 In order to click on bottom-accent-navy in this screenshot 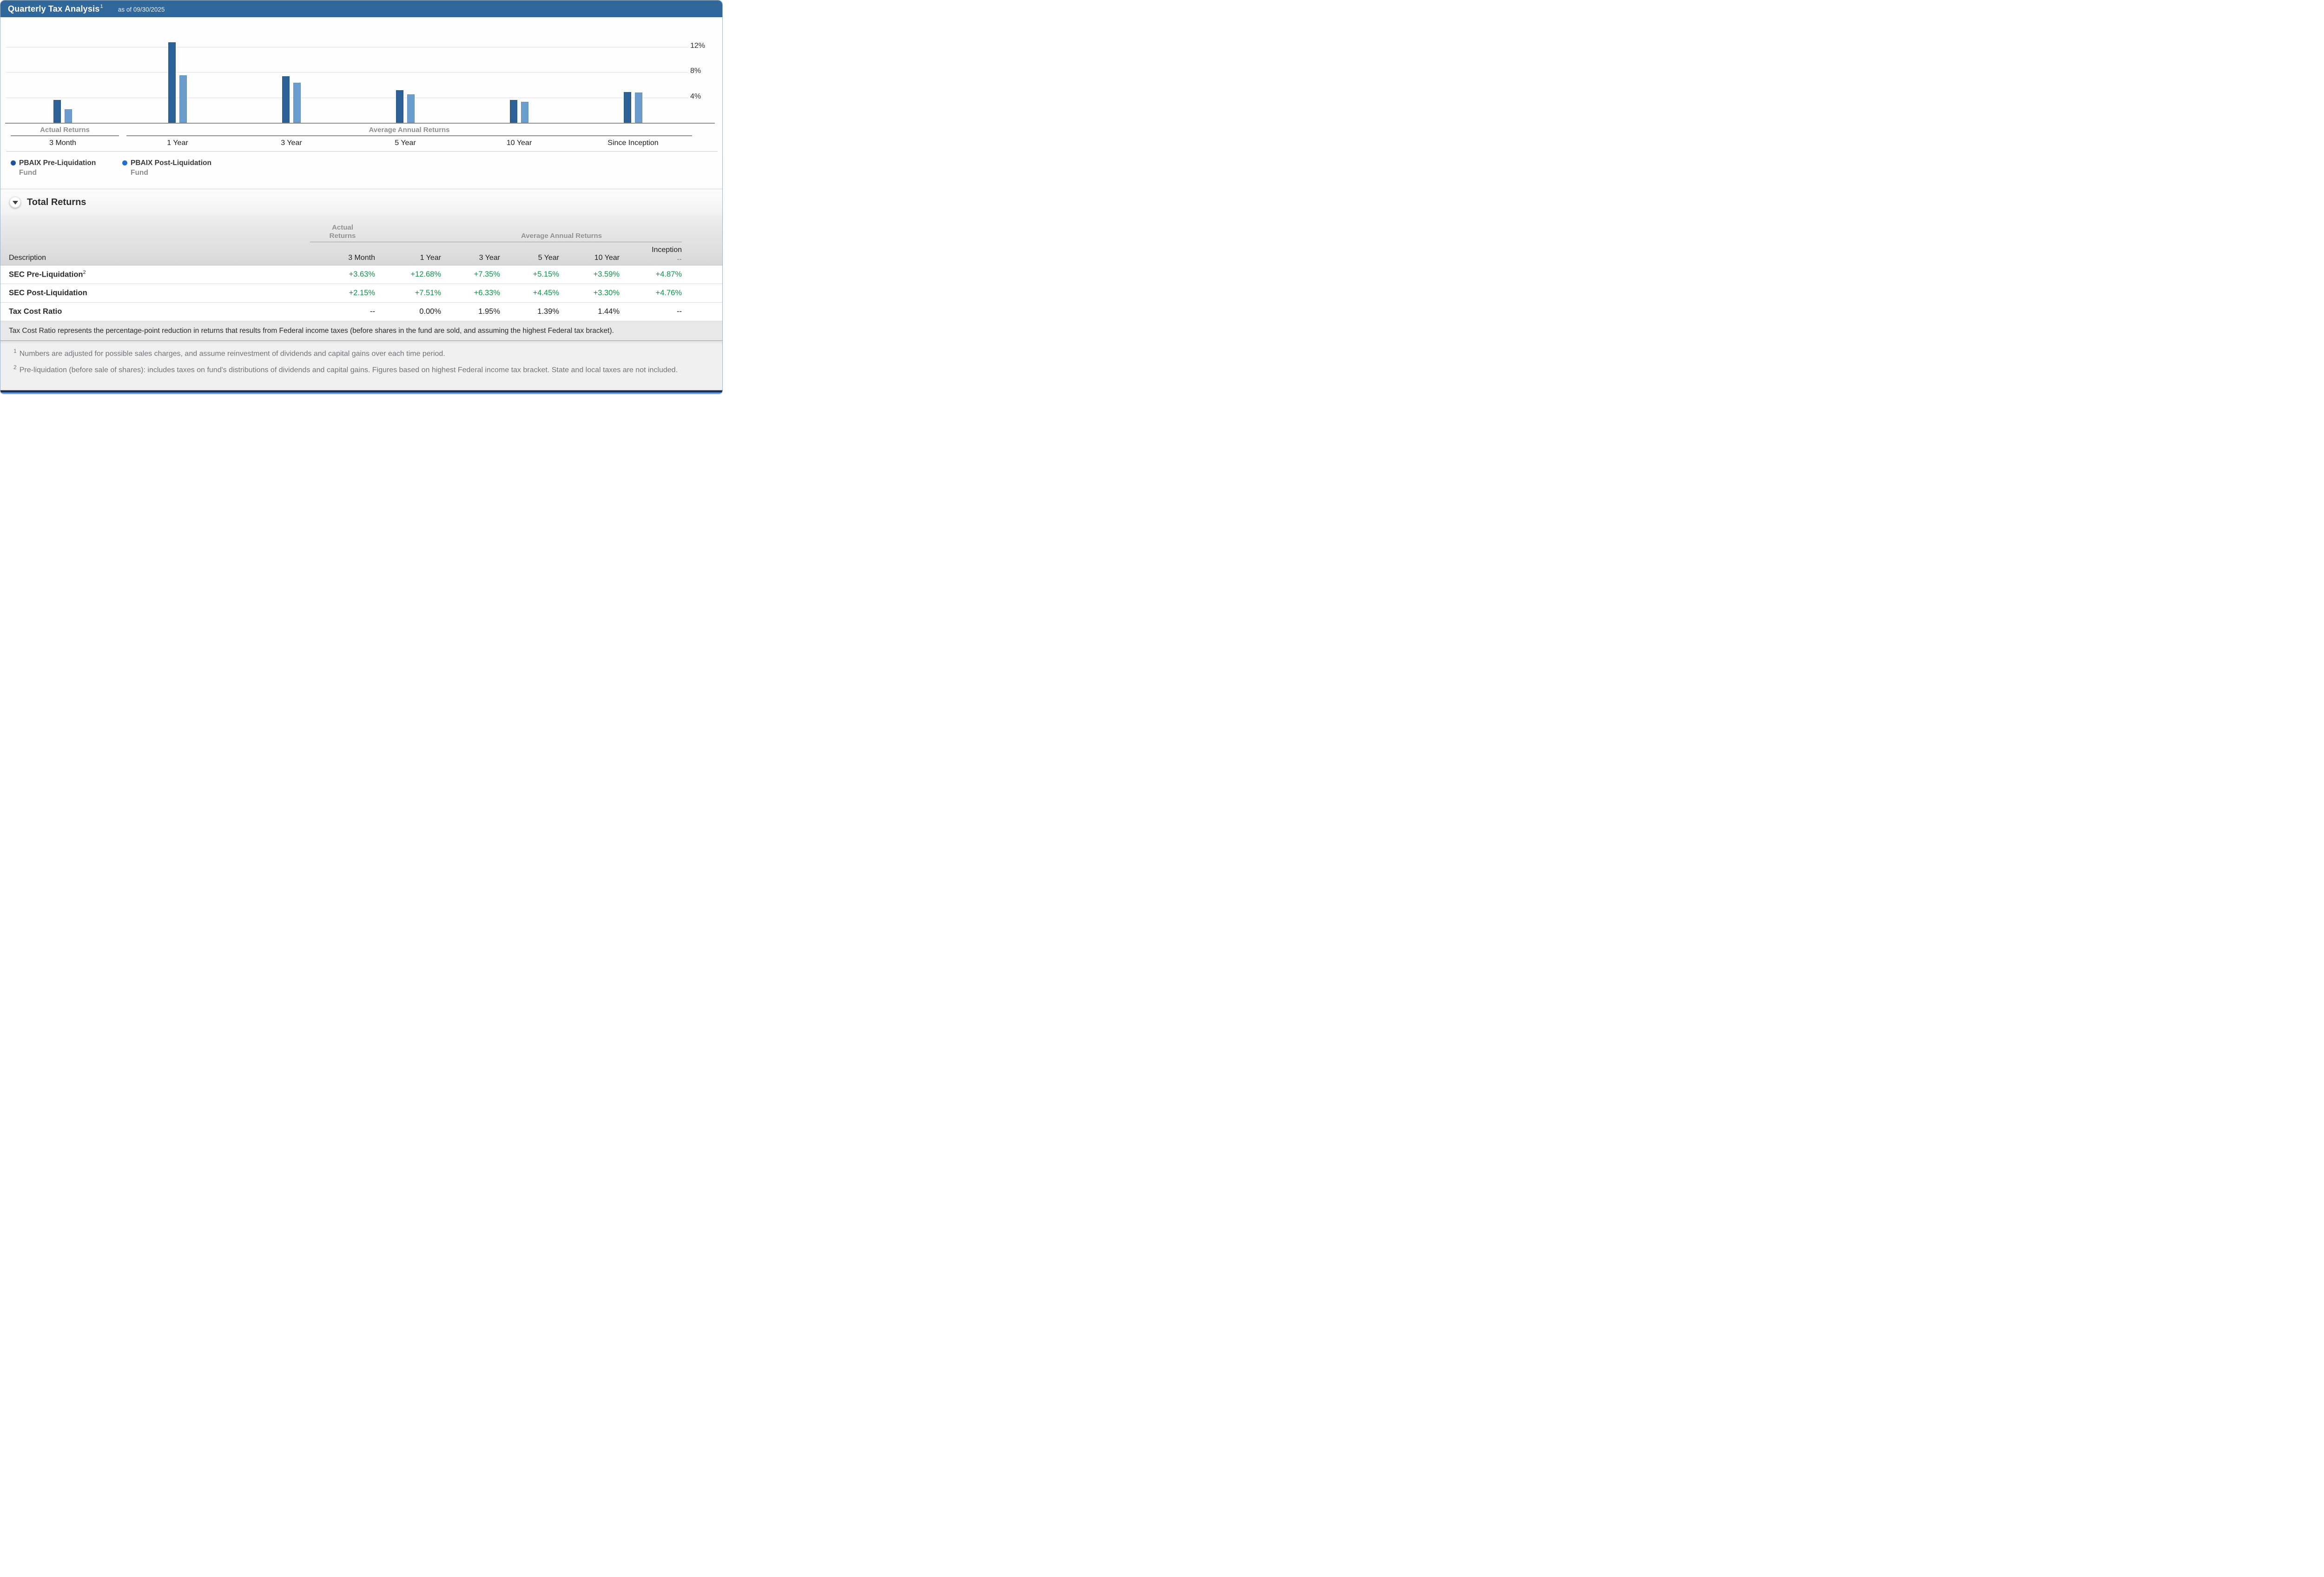, I will do `click(361, 391)`.